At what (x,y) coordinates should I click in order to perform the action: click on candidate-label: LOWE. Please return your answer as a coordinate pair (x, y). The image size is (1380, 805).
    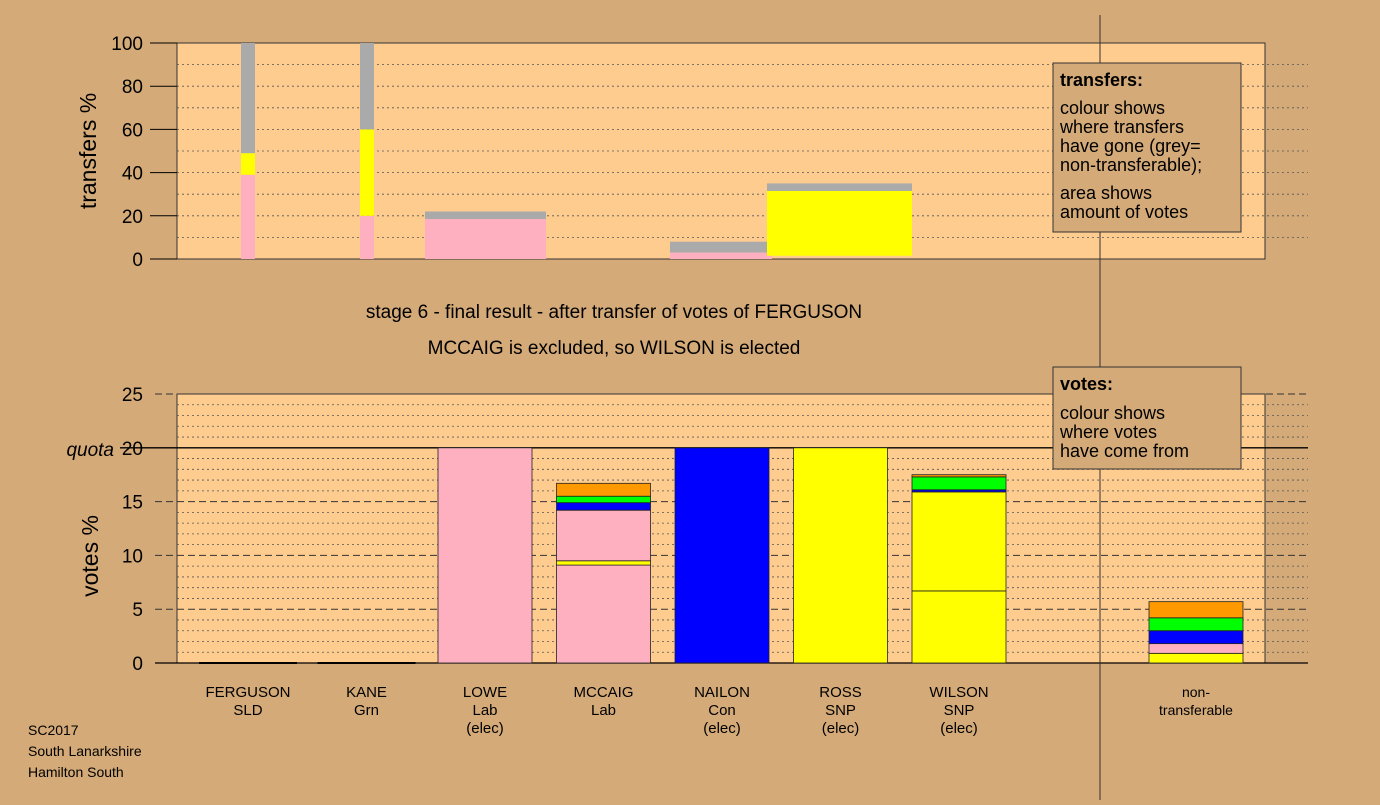
    Looking at the image, I should click on (485, 692).